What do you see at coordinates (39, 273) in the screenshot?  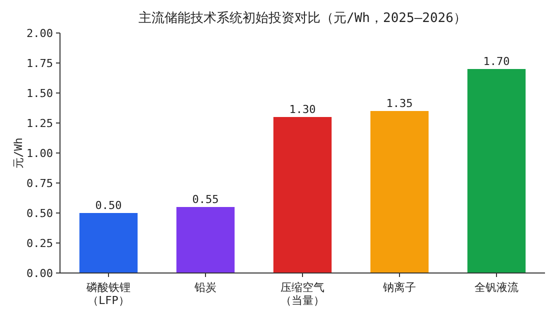 I see `y-tick-label: 0.00` at bounding box center [39, 273].